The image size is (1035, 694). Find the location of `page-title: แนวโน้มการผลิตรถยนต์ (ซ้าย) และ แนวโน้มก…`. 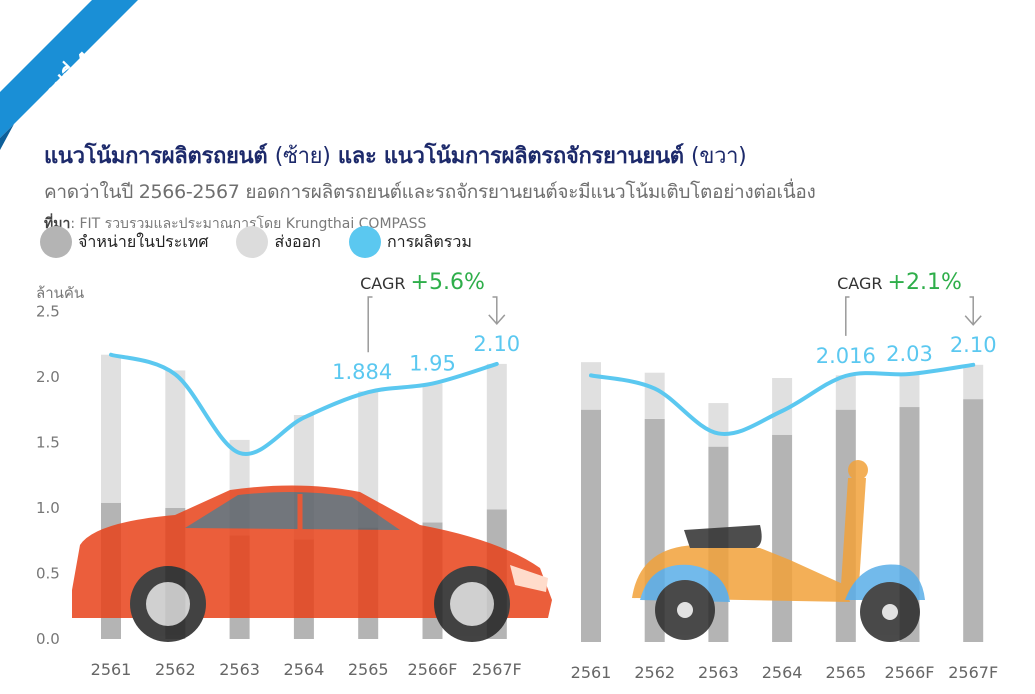

page-title: แนวโน้มการผลิตรถยนต์ (ซ้าย) และ แนวโน้มก… is located at coordinates (430, 155).